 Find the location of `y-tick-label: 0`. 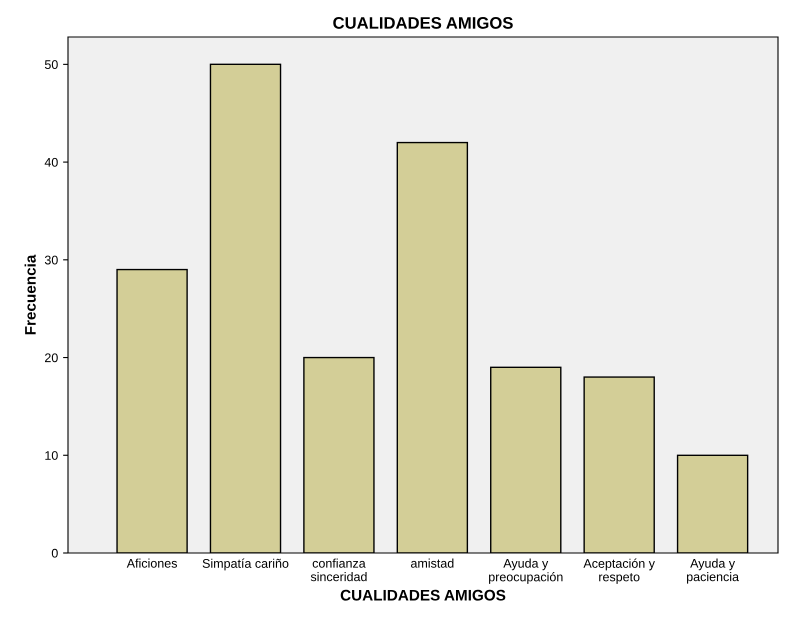

y-tick-label: 0 is located at coordinates (55, 553).